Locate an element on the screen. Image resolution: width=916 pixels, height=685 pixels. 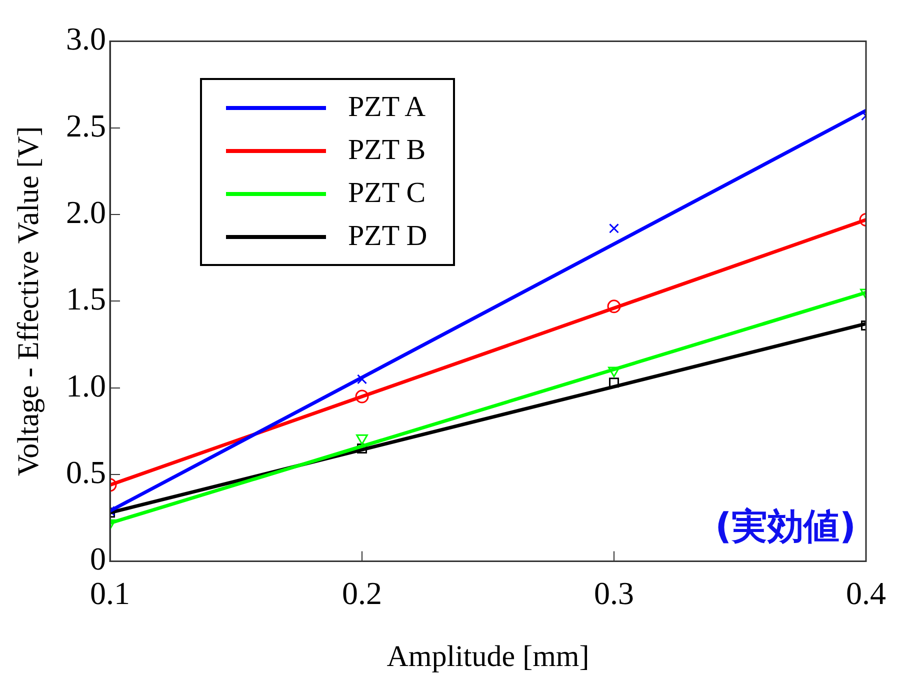
y-tick-label: 2.0 is located at coordinates (86, 212).